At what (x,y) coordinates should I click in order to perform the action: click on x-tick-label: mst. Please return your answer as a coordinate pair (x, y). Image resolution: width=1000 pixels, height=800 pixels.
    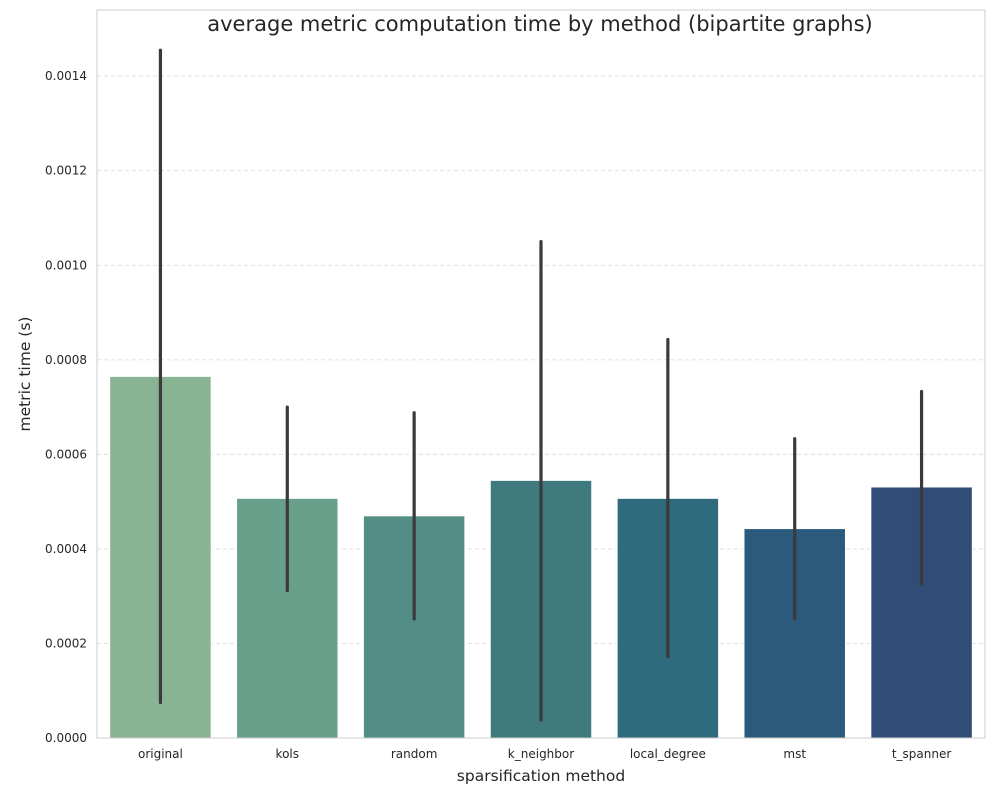
    Looking at the image, I should click on (794, 754).